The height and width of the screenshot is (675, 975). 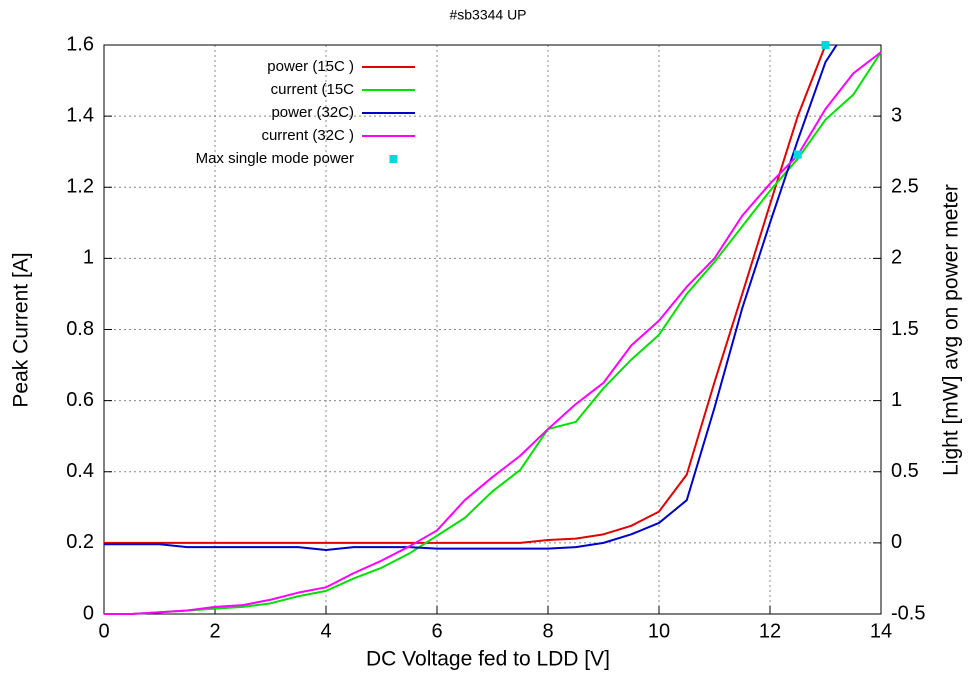 I want to click on x-tick-label: 4, so click(x=325, y=631).